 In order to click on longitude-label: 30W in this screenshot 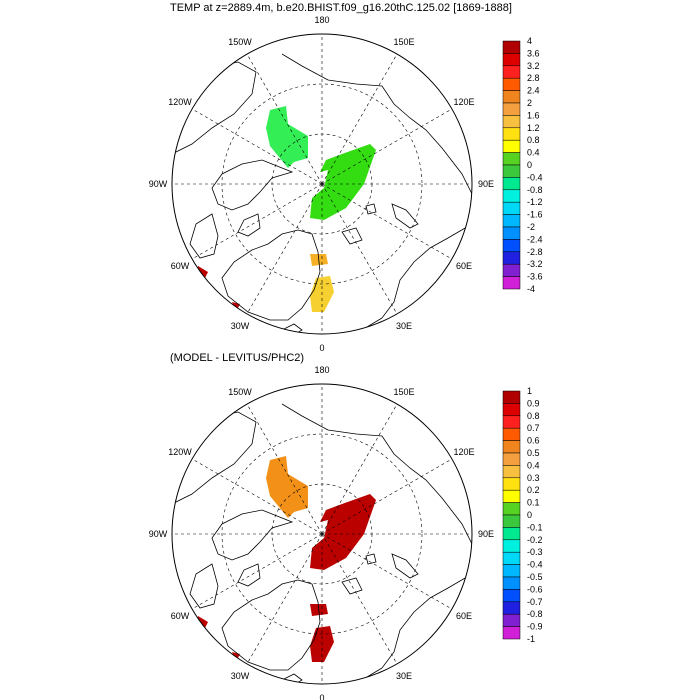, I will do `click(240, 326)`.